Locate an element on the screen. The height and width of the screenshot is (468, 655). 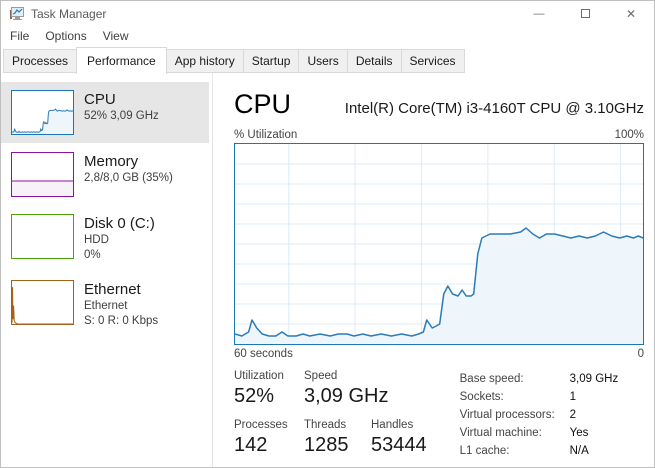
sidebar-memory-title: Memory is located at coordinates (111, 161).